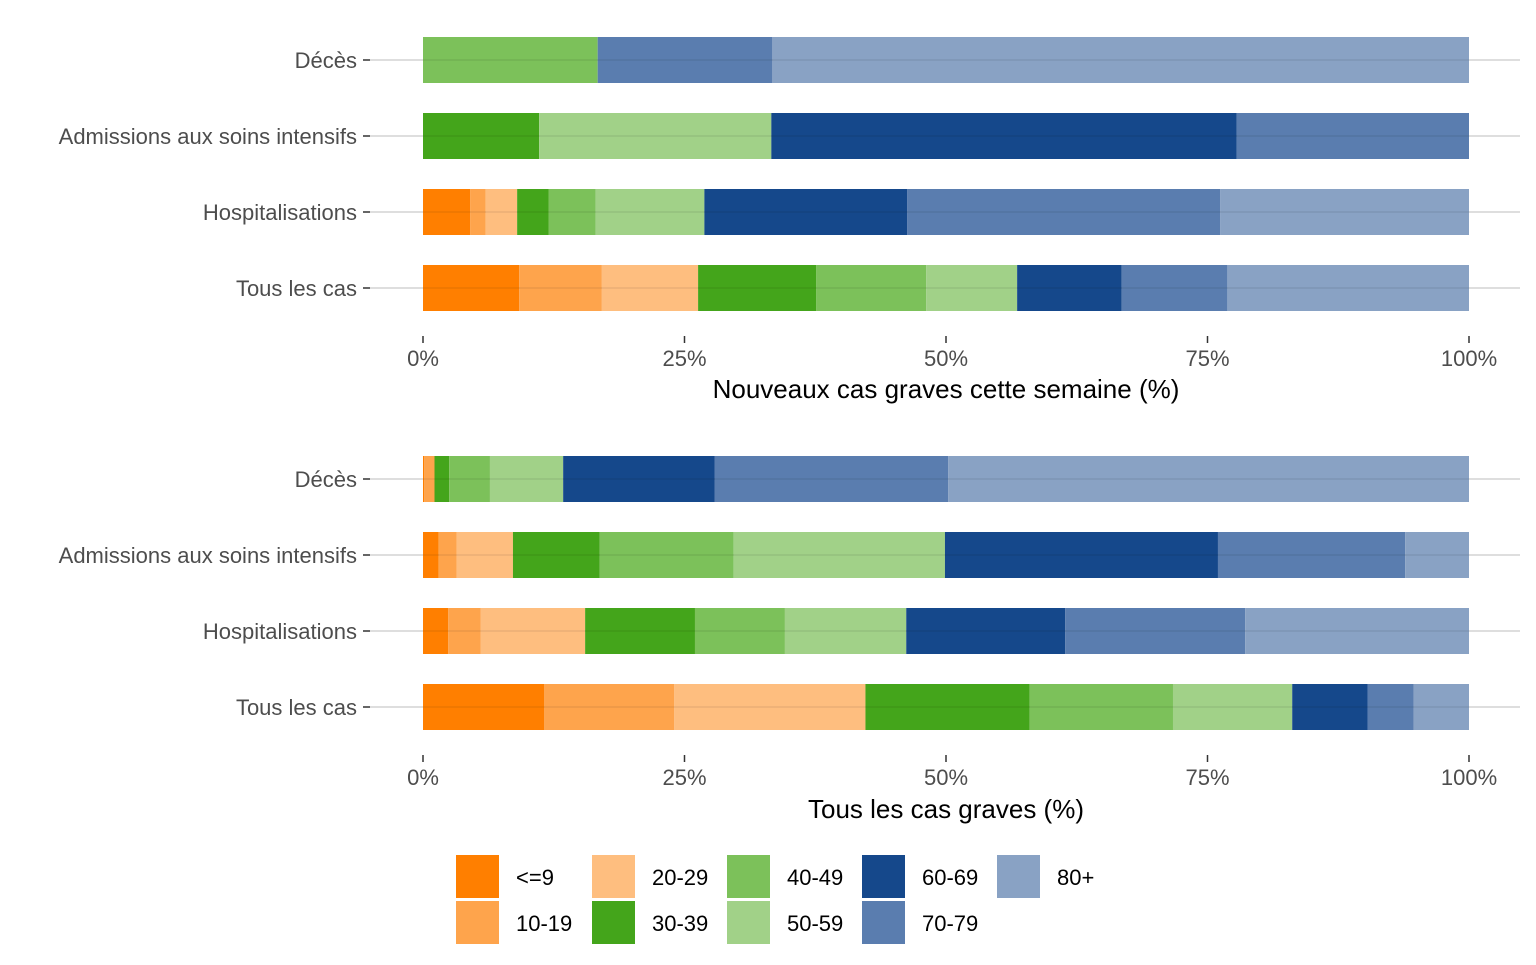  Describe the element at coordinates (680, 877) in the screenshot. I see `legend-label: 20-29` at that location.